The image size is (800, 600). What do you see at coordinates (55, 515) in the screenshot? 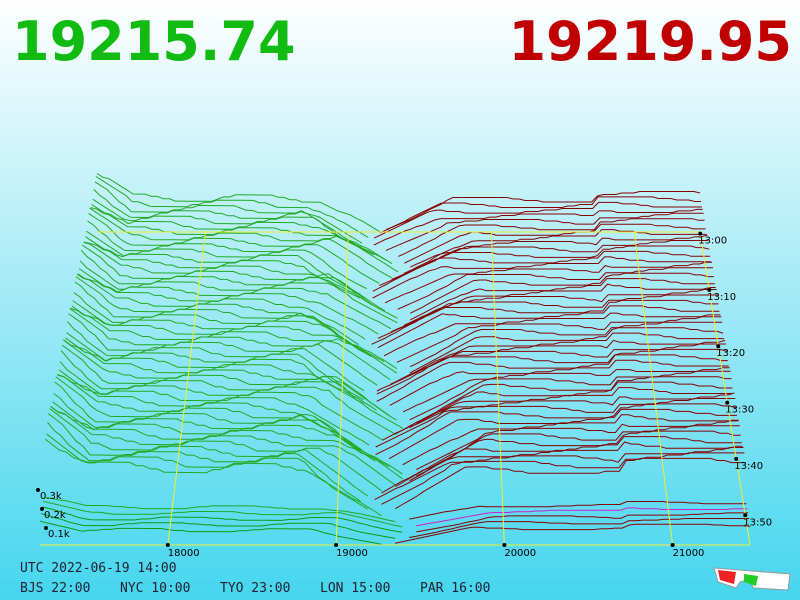
I see `size-label: 0.2k` at bounding box center [55, 515].